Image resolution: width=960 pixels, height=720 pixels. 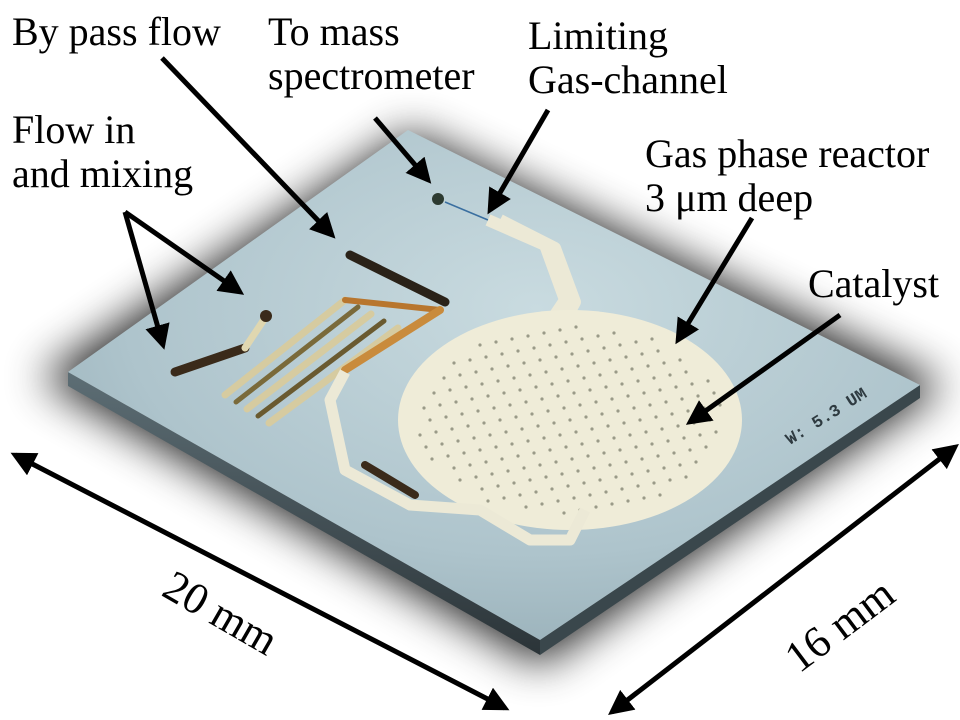 I want to click on inlet-channels, so click(x=221, y=343).